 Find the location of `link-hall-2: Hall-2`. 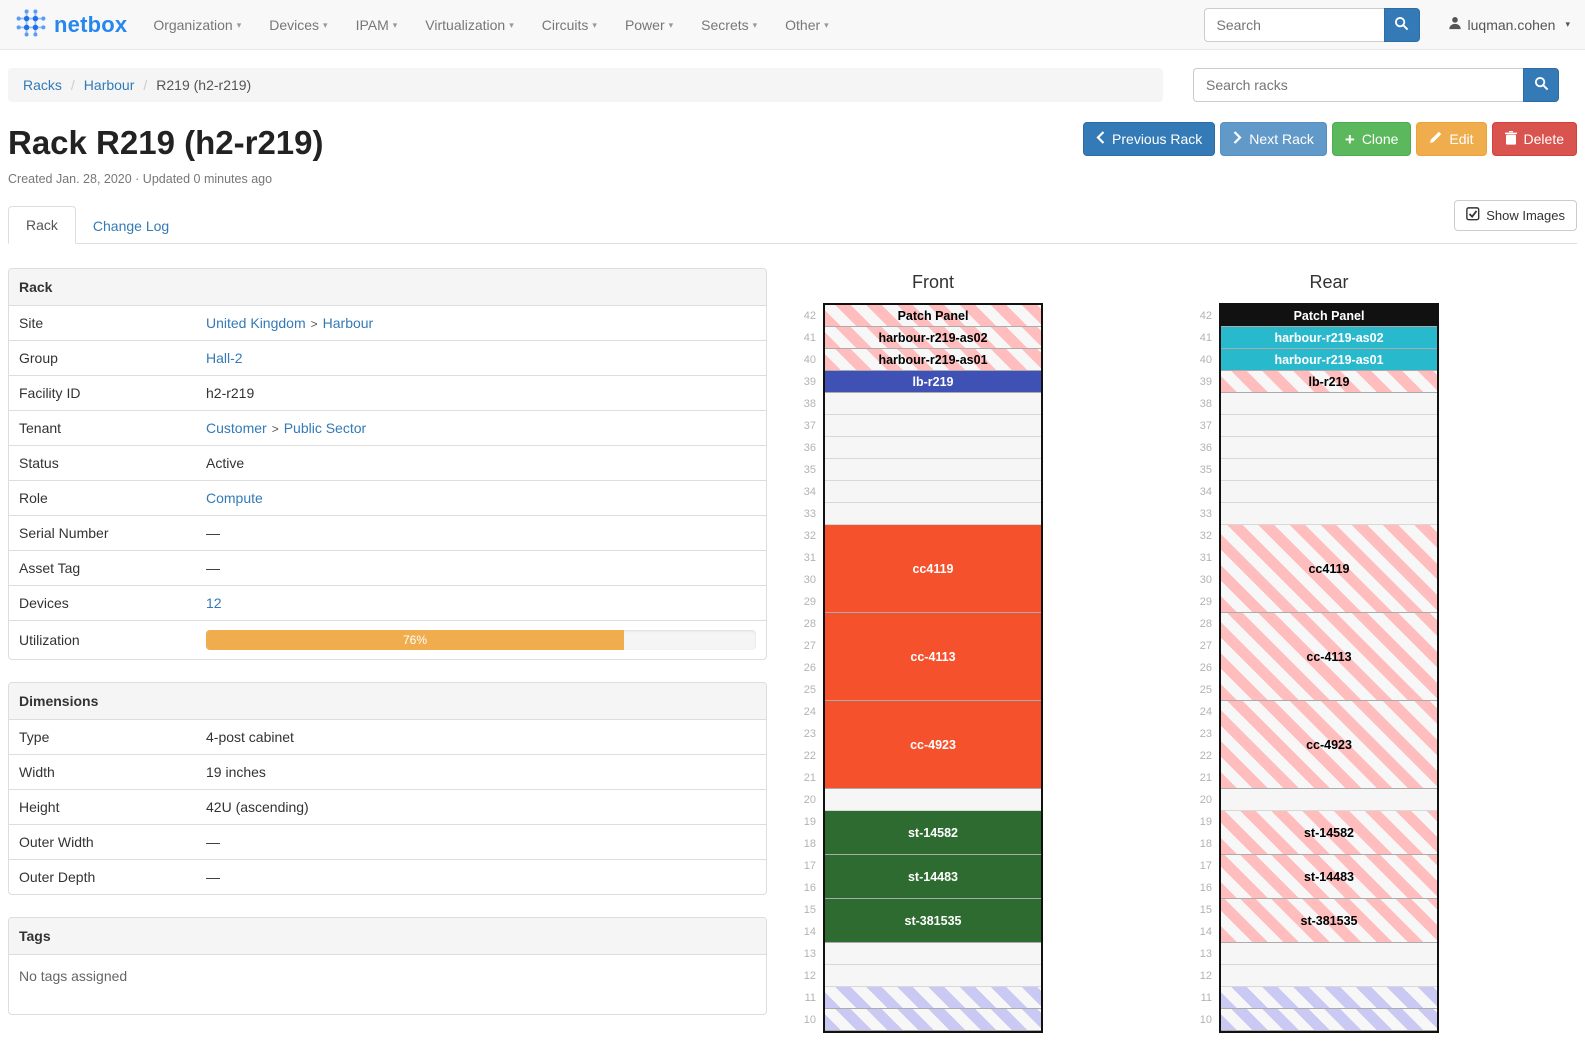

link-hall-2: Hall-2 is located at coordinates (224, 358).